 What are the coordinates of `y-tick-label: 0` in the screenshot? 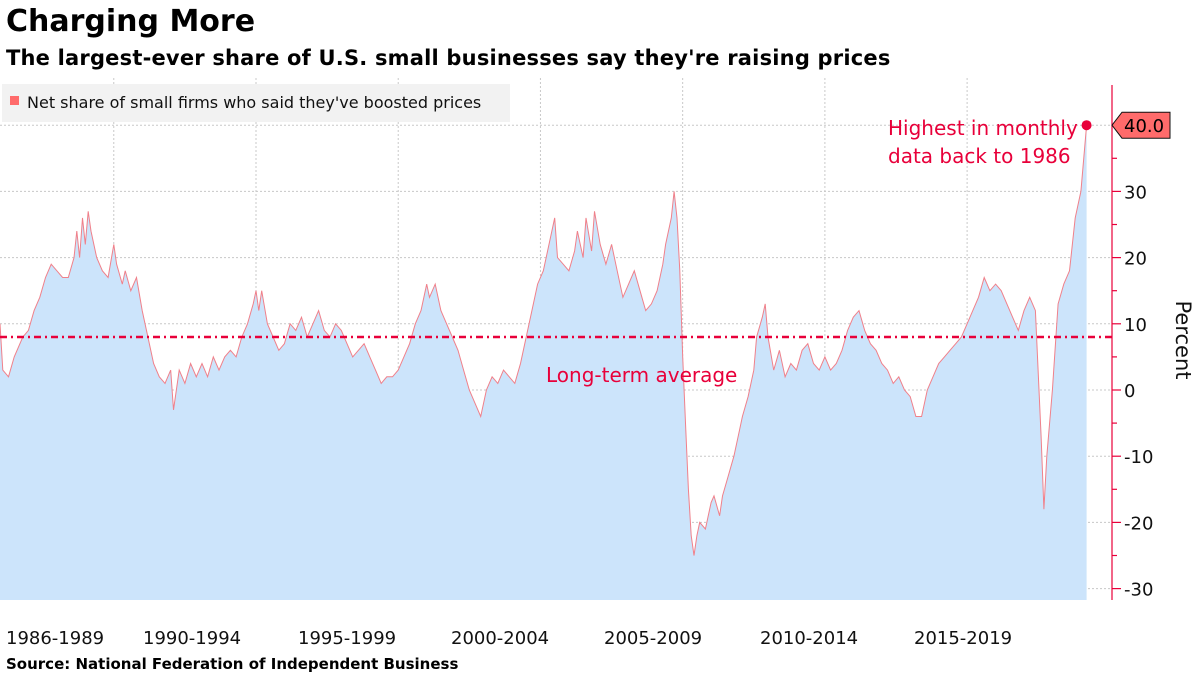 It's located at (1129, 391).